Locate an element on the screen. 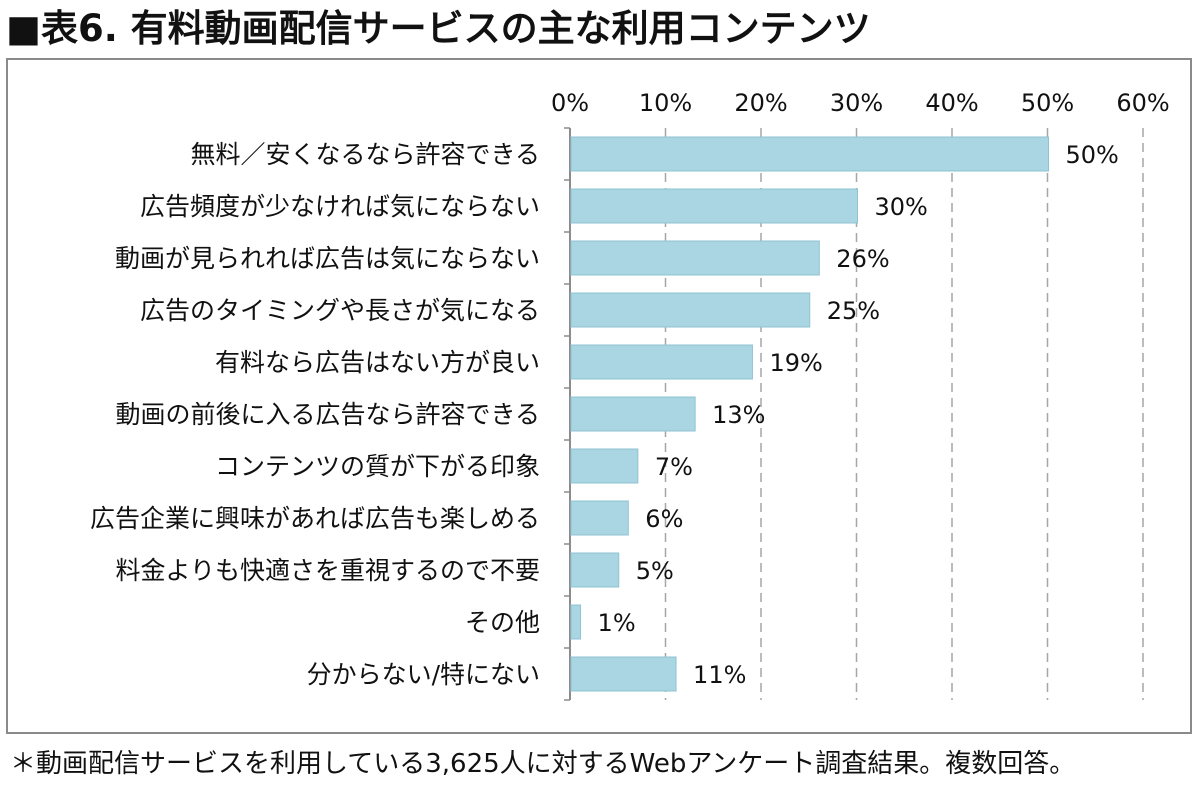  tick-label: 10% is located at coordinates (665, 103).